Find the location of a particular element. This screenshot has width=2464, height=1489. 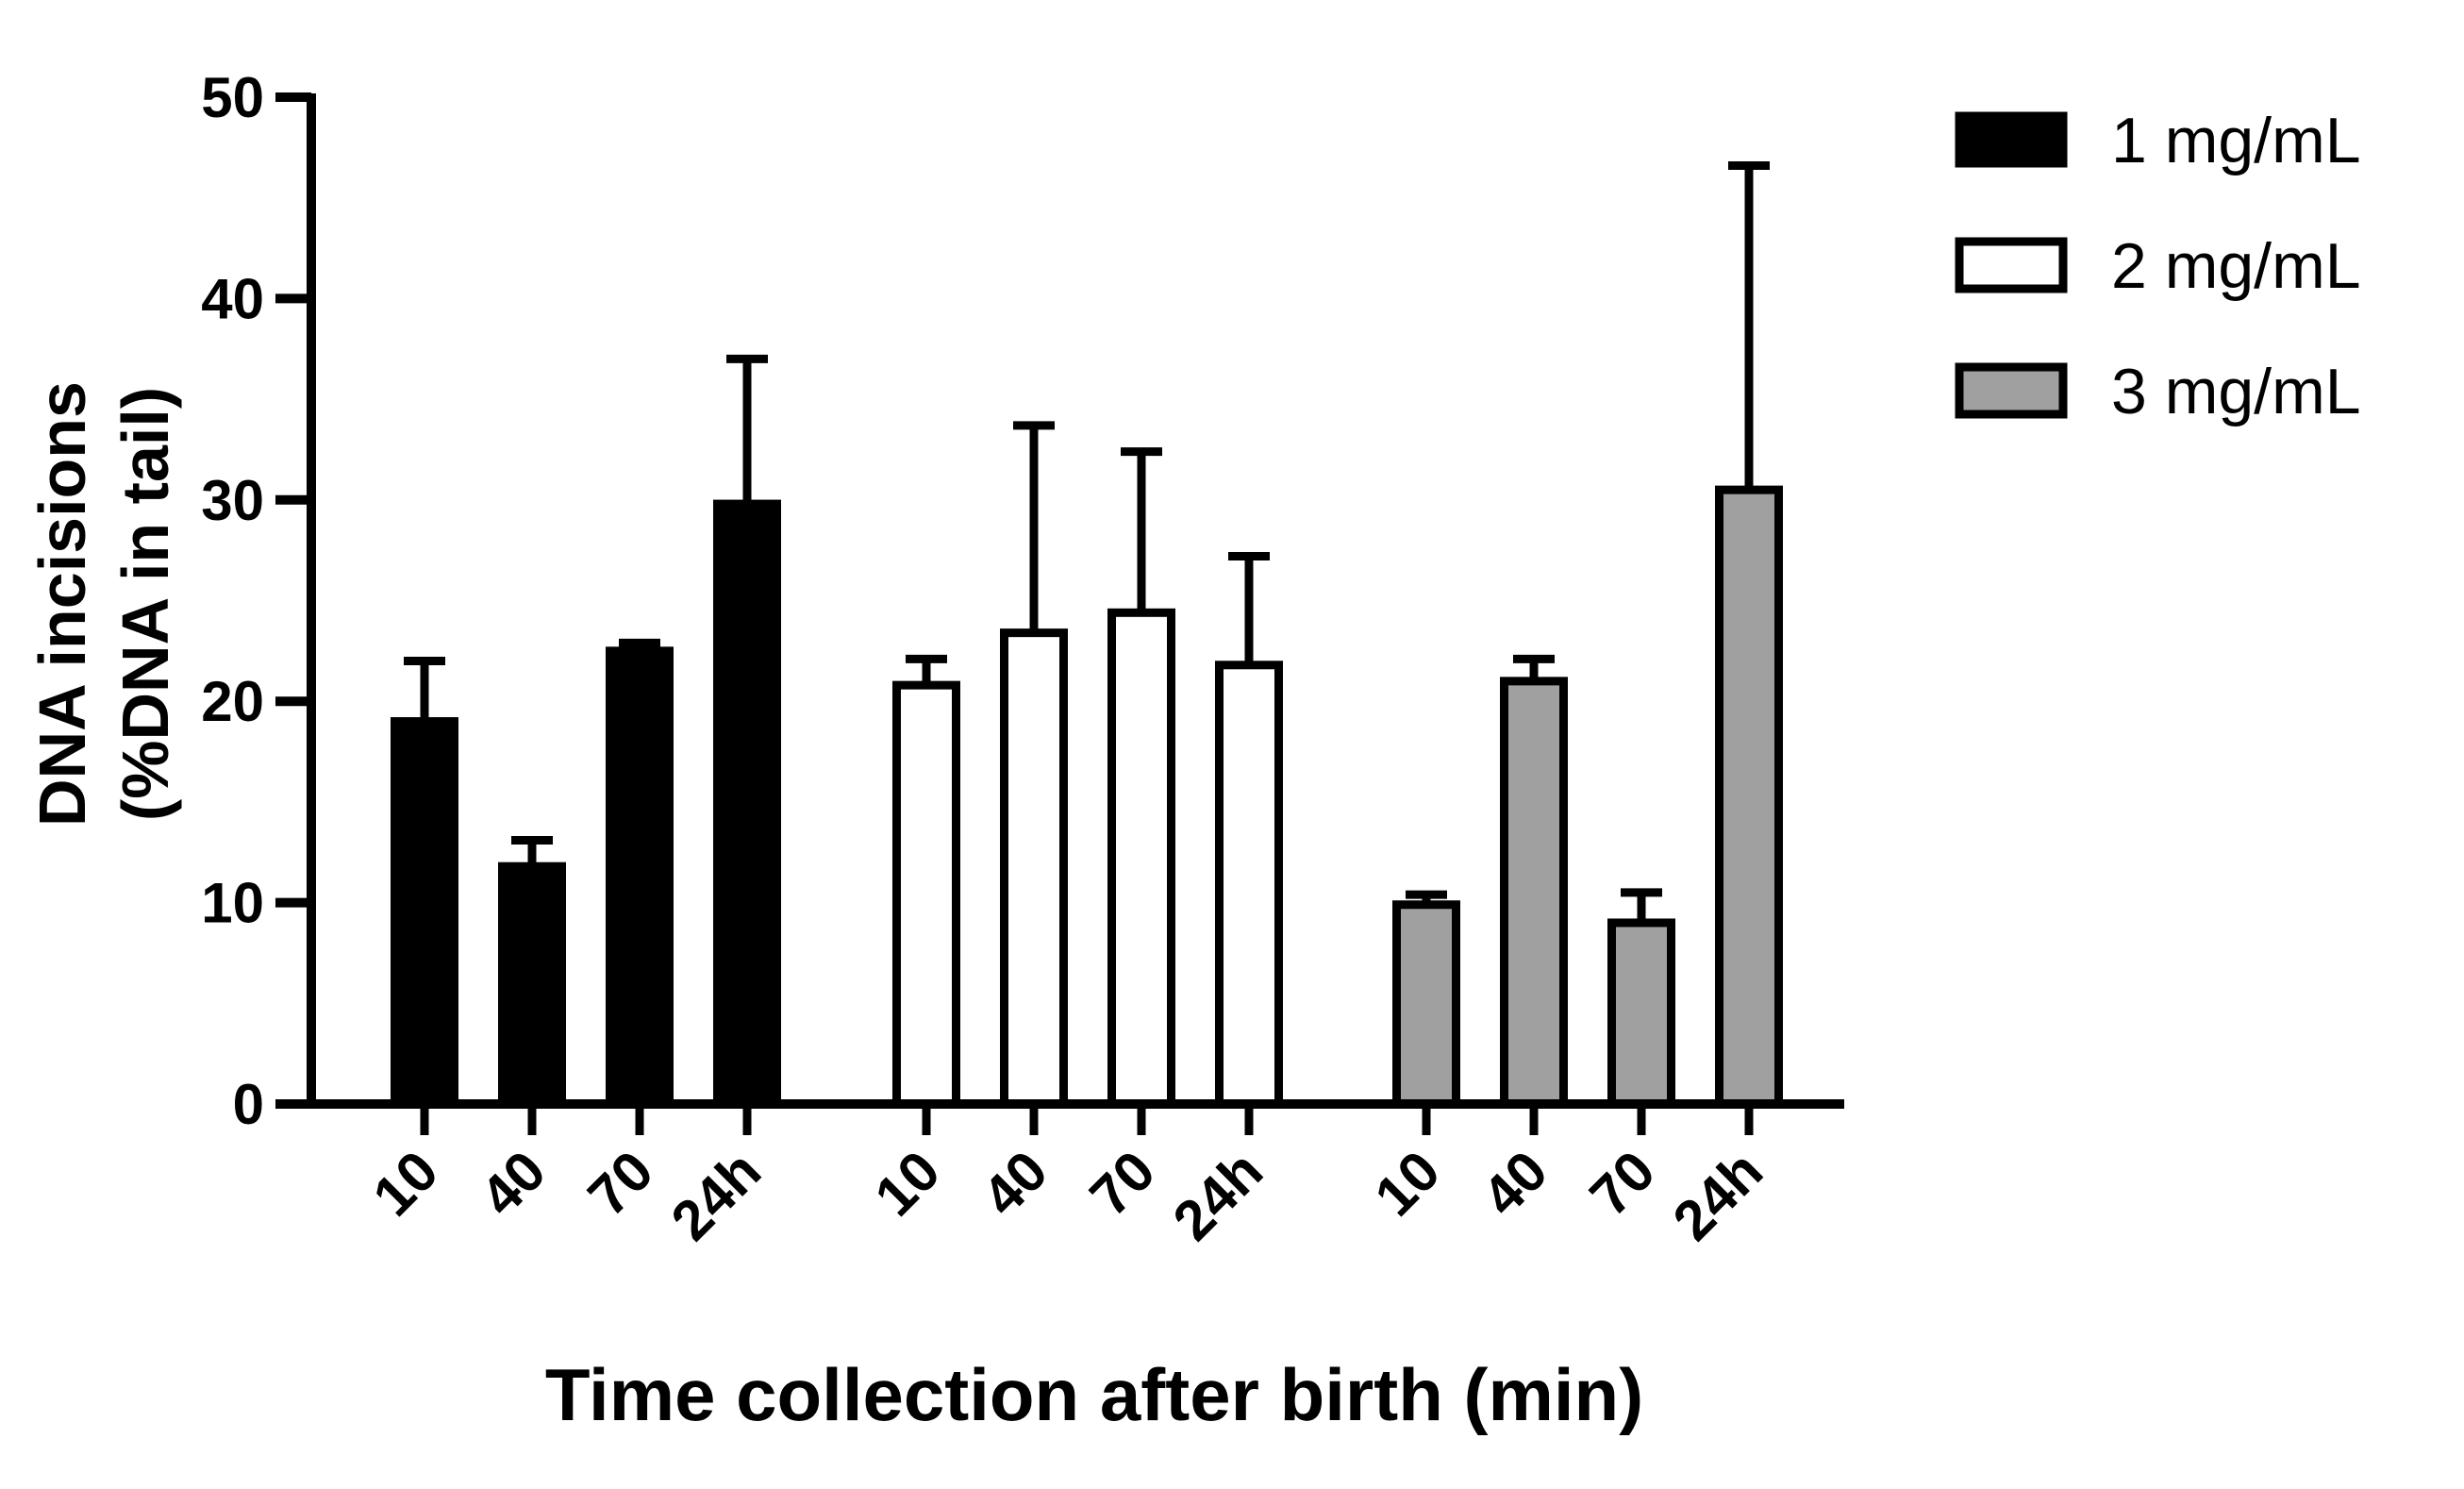

y-tick-label: 50 is located at coordinates (233, 97).